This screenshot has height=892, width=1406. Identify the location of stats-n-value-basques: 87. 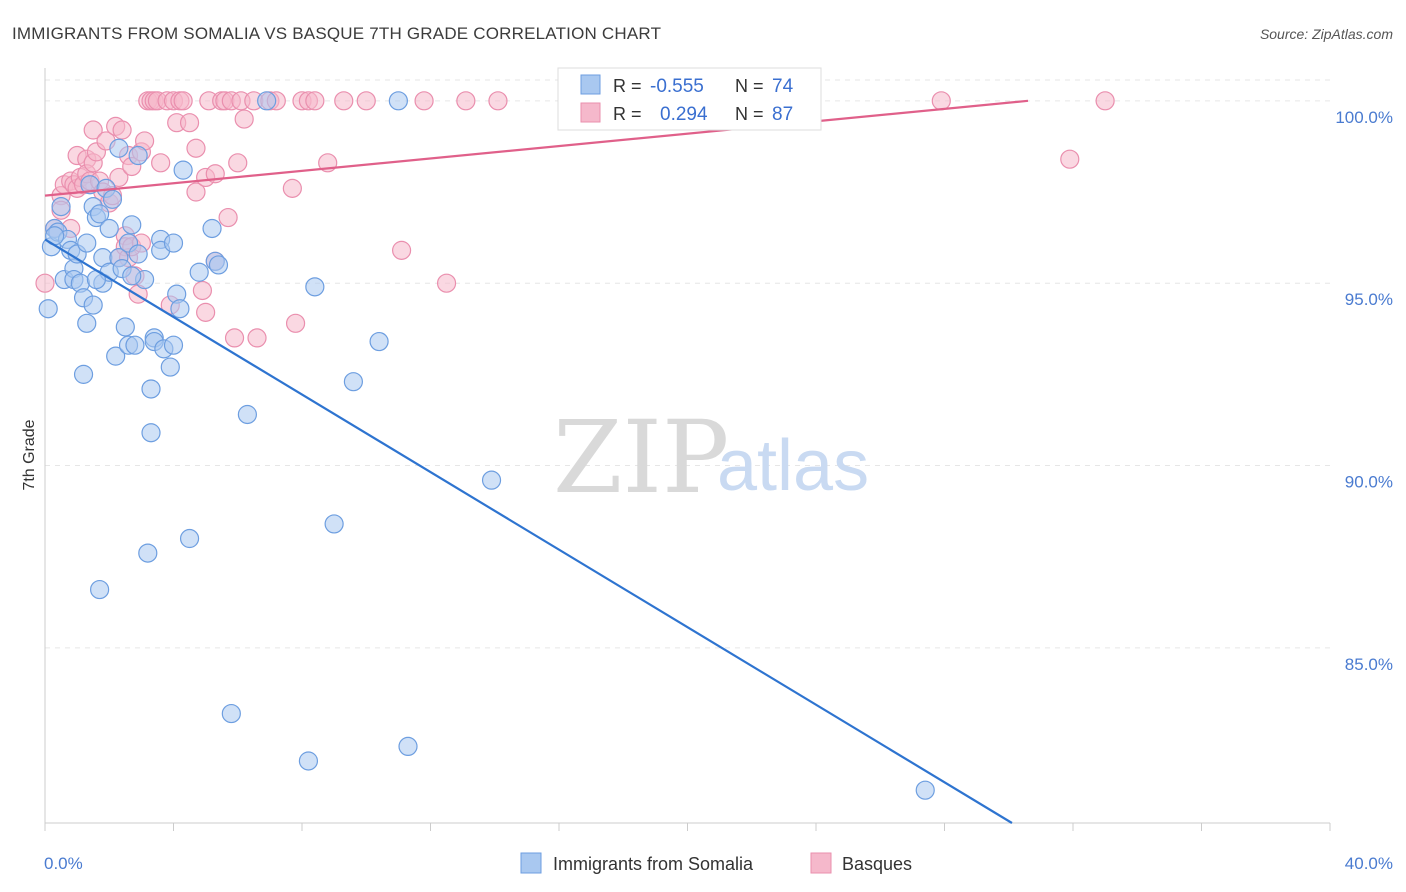
(782, 114).